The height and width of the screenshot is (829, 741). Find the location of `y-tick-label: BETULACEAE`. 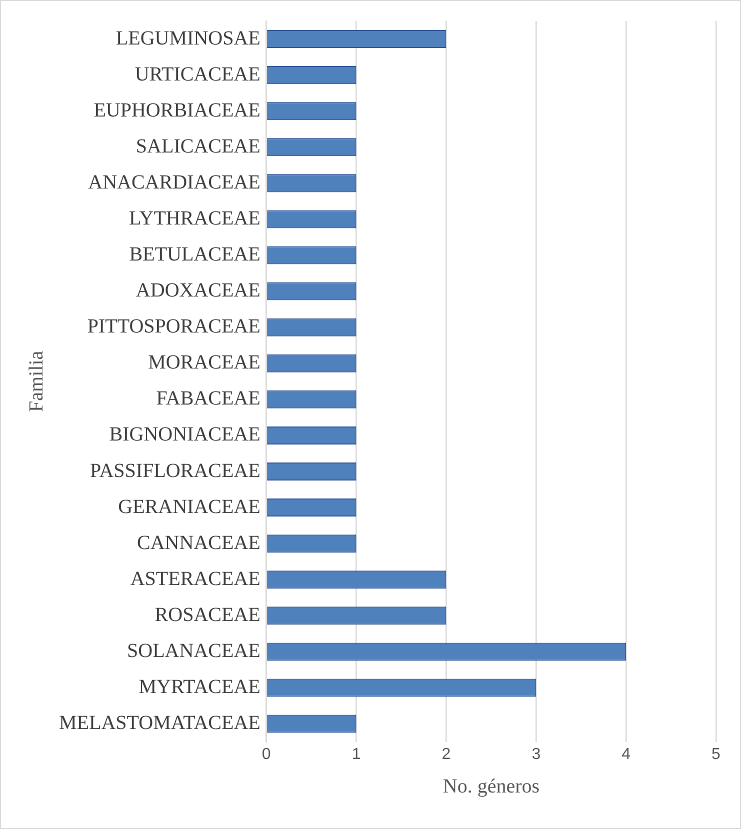

y-tick-label: BETULACEAE is located at coordinates (194, 255).